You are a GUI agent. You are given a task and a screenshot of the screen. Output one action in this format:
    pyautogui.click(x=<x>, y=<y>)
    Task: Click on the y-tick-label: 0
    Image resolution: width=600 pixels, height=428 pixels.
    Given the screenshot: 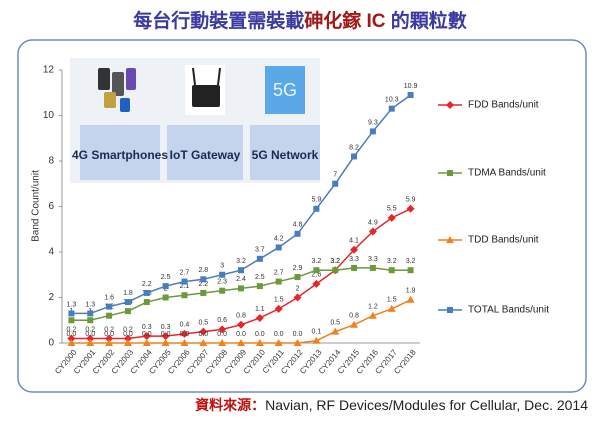 What is the action you would take?
    pyautogui.click(x=51, y=343)
    